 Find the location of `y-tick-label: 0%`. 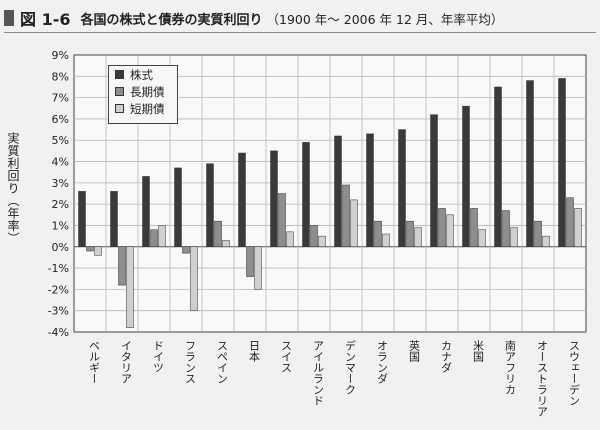

y-tick-label: 0% is located at coordinates (60, 247).